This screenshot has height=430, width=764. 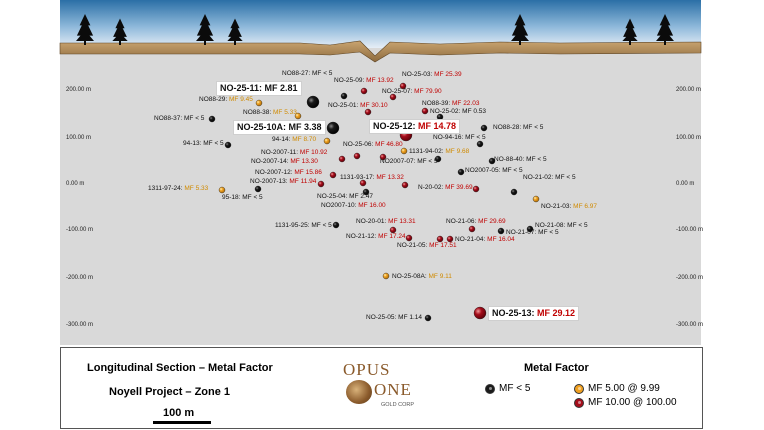 I want to click on hole-name: NO-88-40:, so click(x=510, y=159).